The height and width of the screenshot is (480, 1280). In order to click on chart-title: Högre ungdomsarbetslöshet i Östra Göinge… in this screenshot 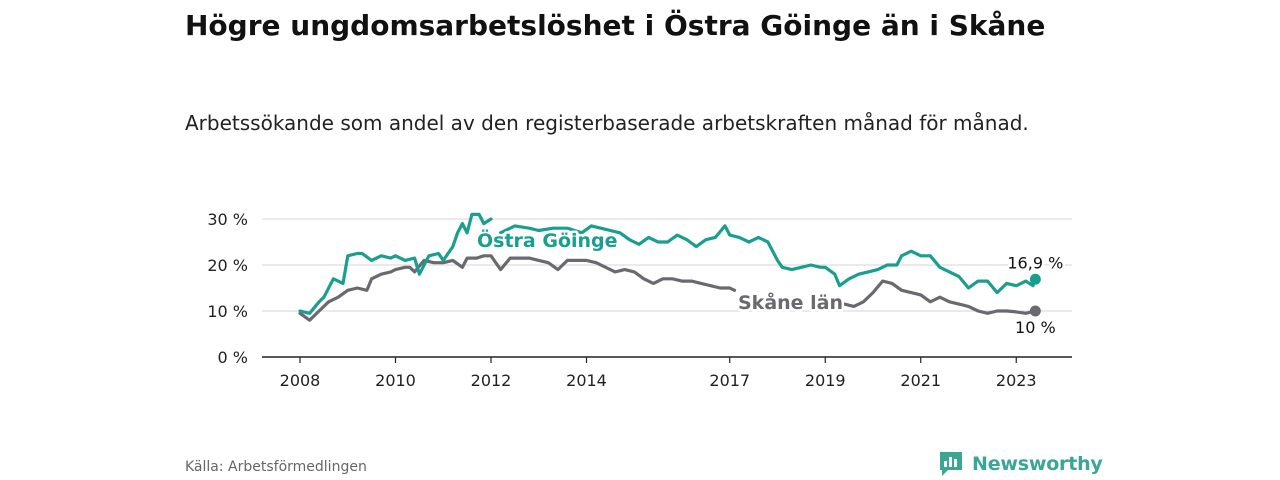, I will do `click(615, 25)`.